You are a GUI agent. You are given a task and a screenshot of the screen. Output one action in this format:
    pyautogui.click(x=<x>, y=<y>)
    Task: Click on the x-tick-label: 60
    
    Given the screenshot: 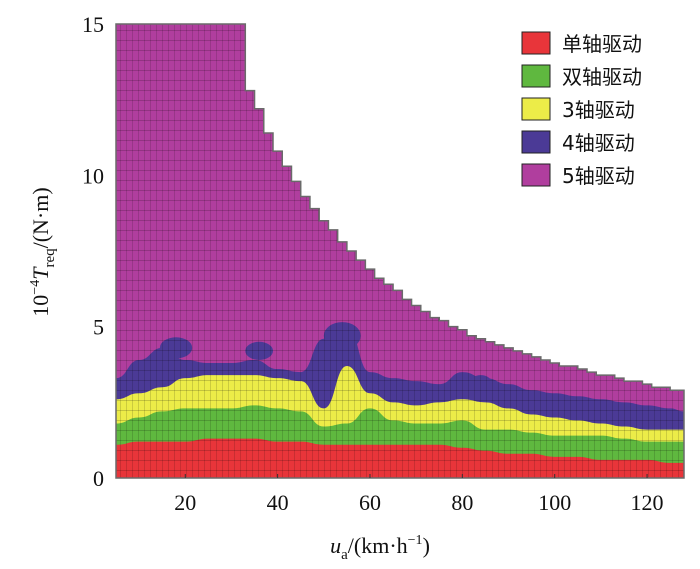 What is the action you would take?
    pyautogui.click(x=370, y=502)
    